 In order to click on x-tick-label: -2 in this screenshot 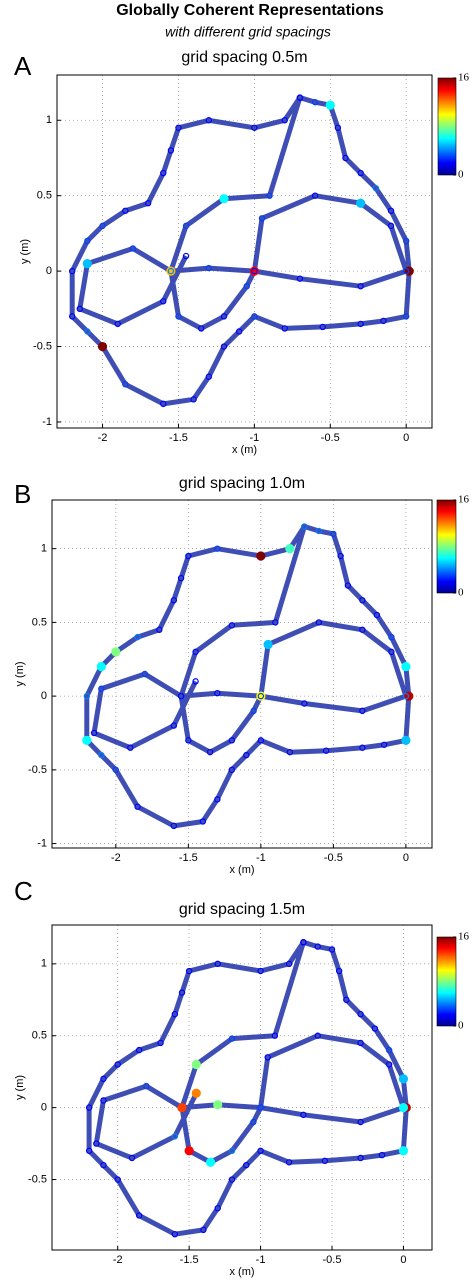, I will do `click(103, 438)`.